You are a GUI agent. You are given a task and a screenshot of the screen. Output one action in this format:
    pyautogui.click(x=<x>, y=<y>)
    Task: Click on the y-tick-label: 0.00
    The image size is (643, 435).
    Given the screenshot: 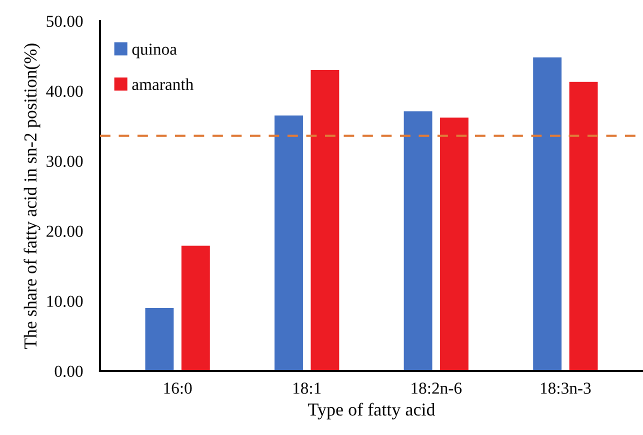 What is the action you would take?
    pyautogui.click(x=68, y=372)
    